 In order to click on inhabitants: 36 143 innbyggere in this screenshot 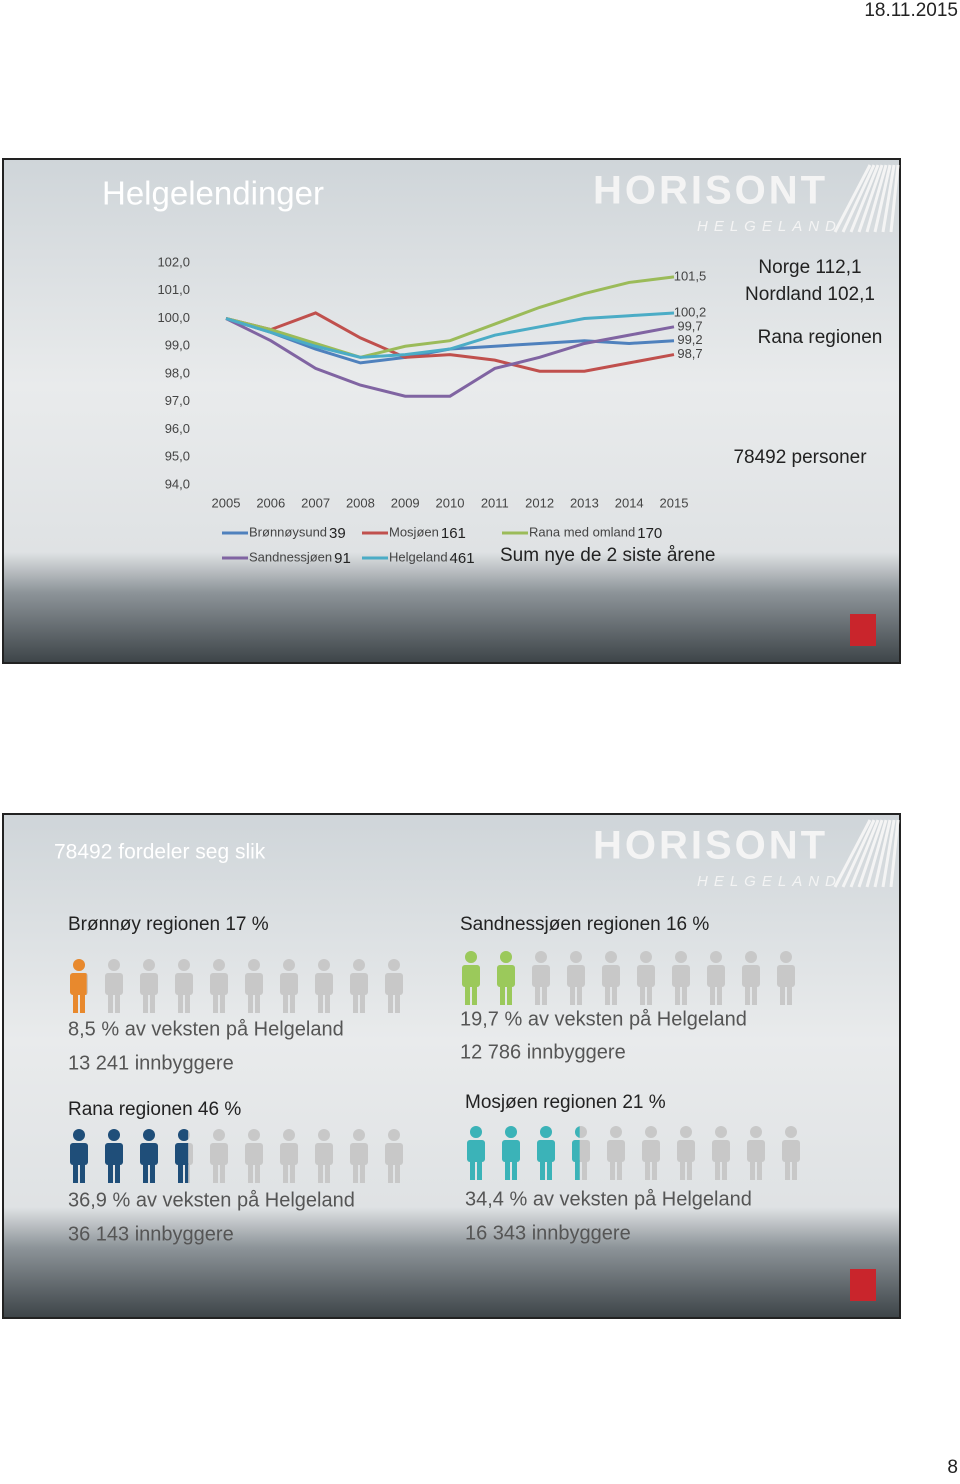, I will do `click(151, 1234)`.